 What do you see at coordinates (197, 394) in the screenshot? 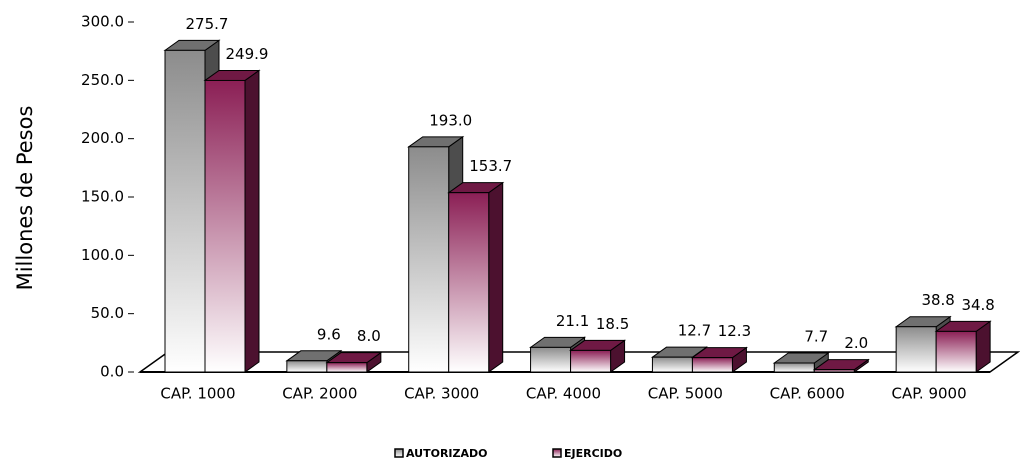
I see `x-tick-label: CAP. 1000` at bounding box center [197, 394].